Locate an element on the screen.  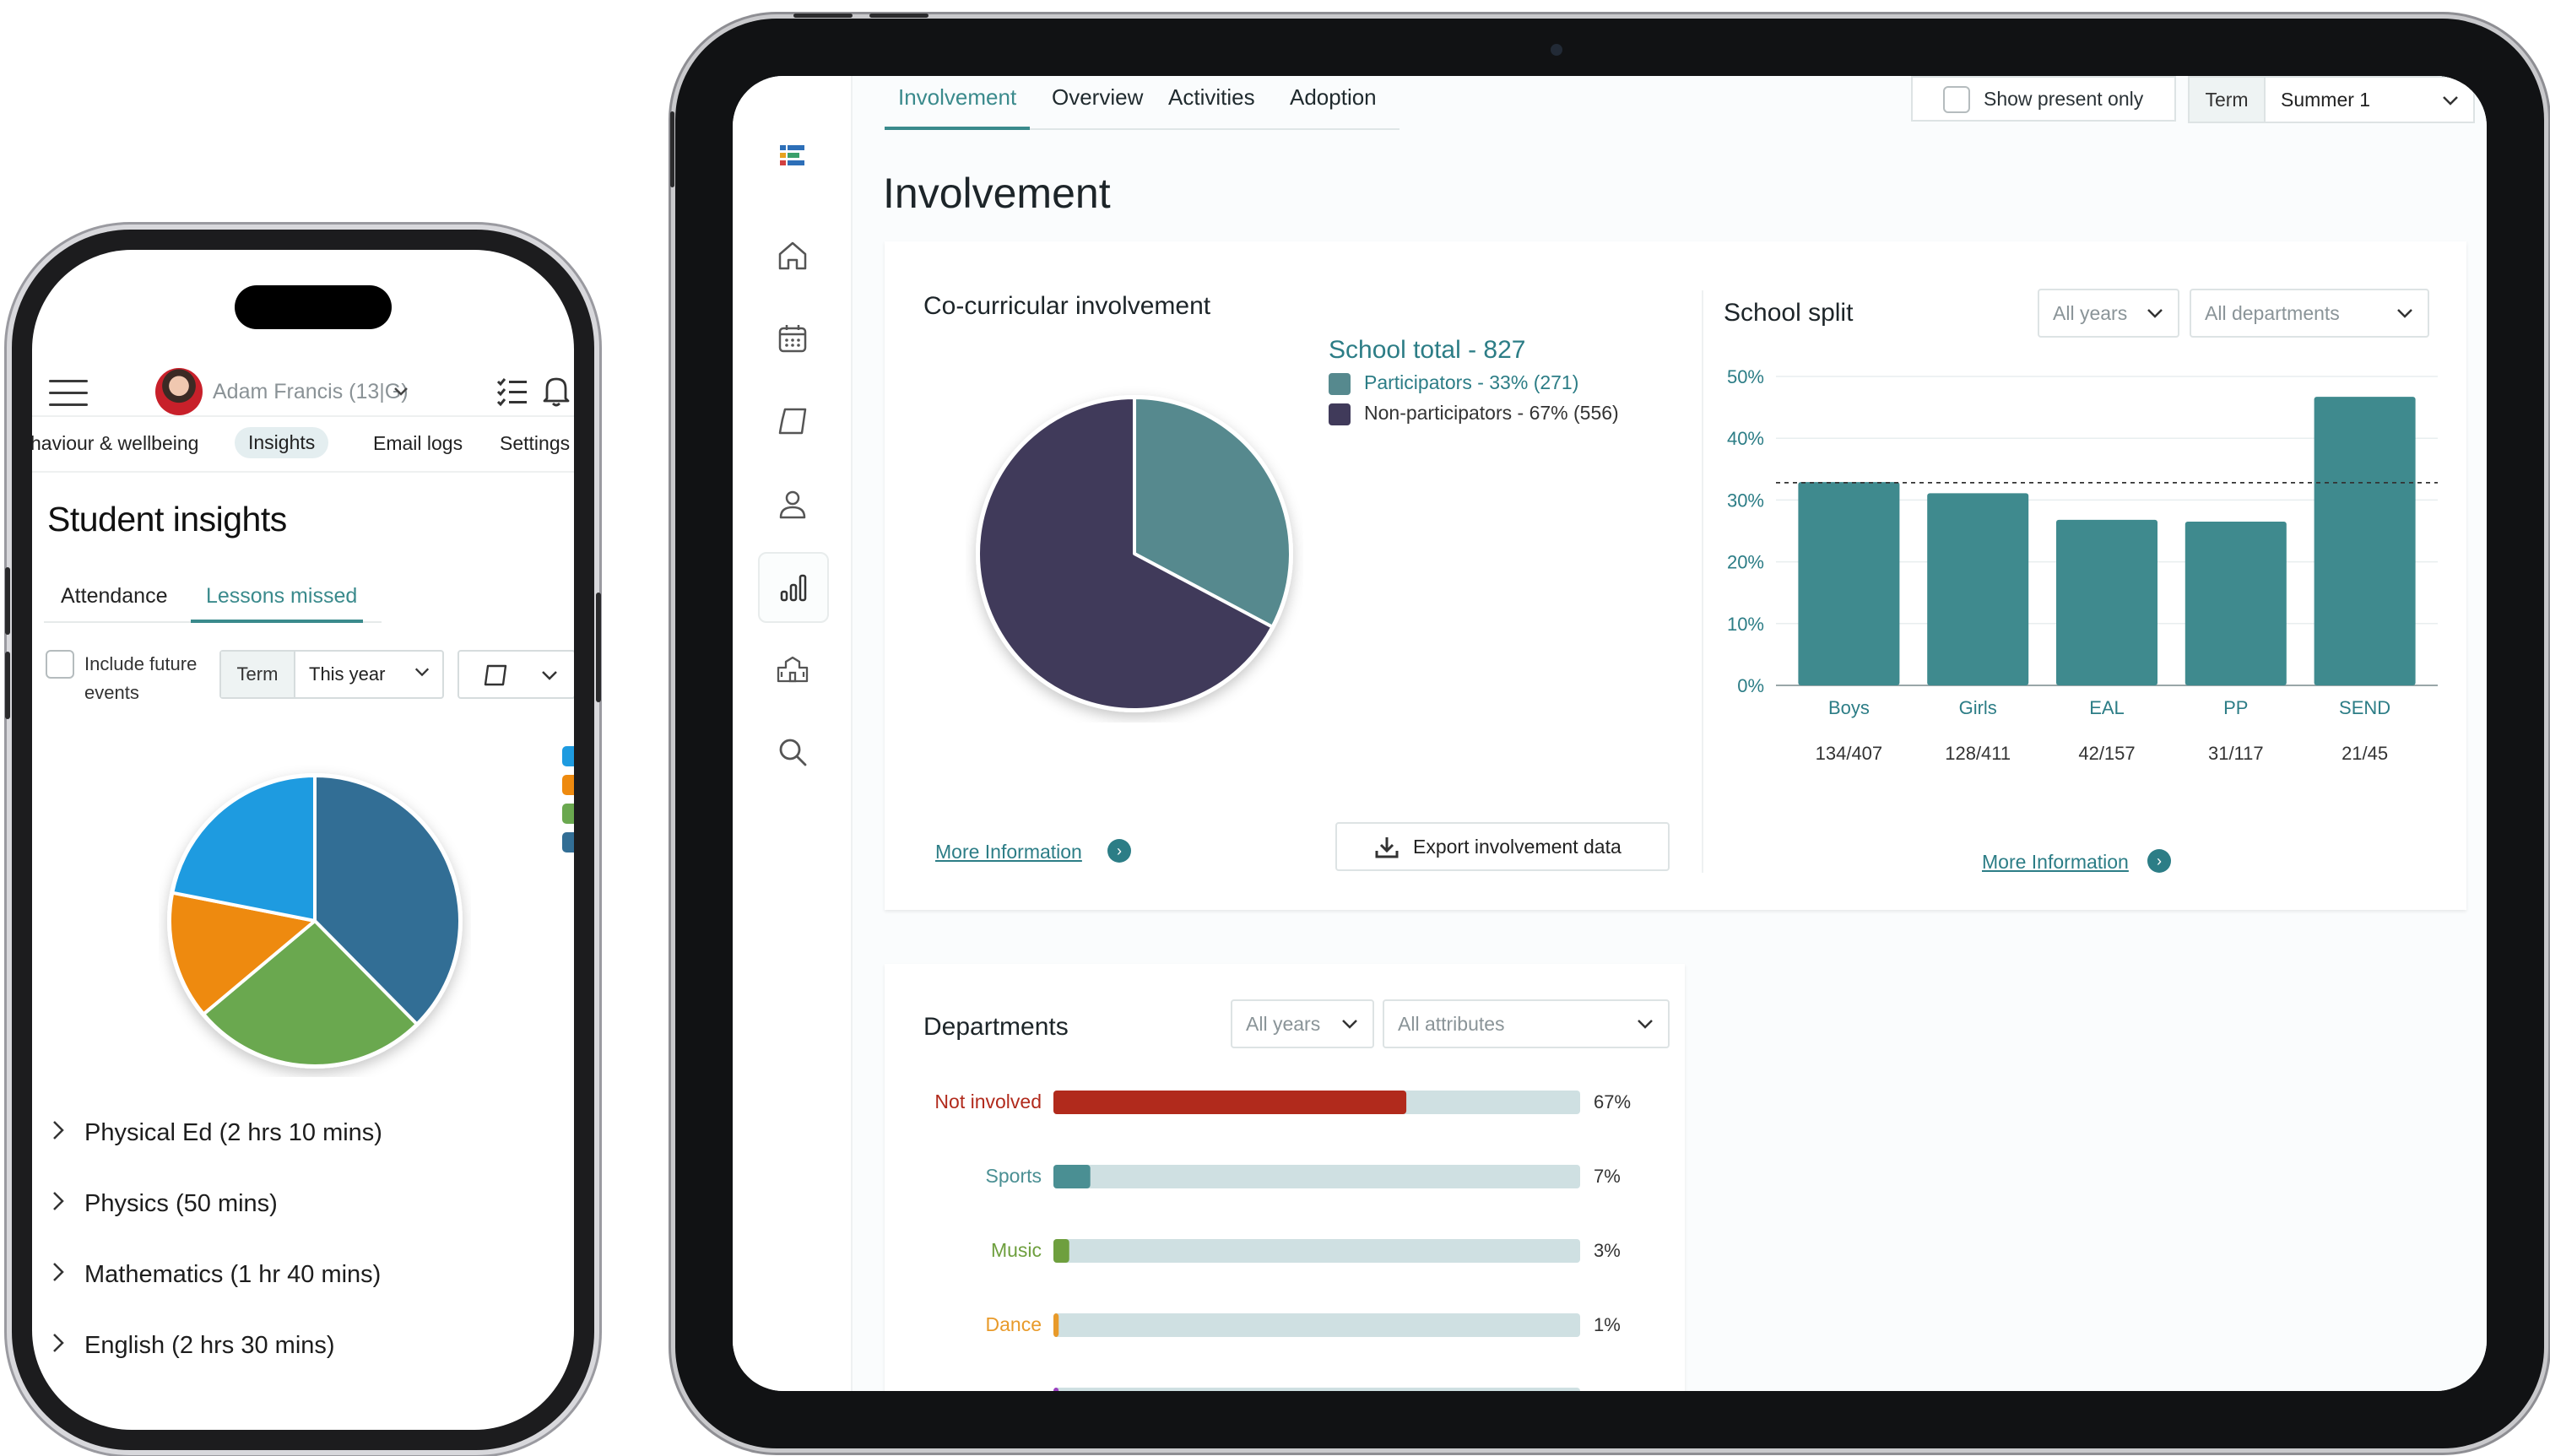
legend-non-participators: Non-participators - 67% (556) is located at coordinates (1492, 413).